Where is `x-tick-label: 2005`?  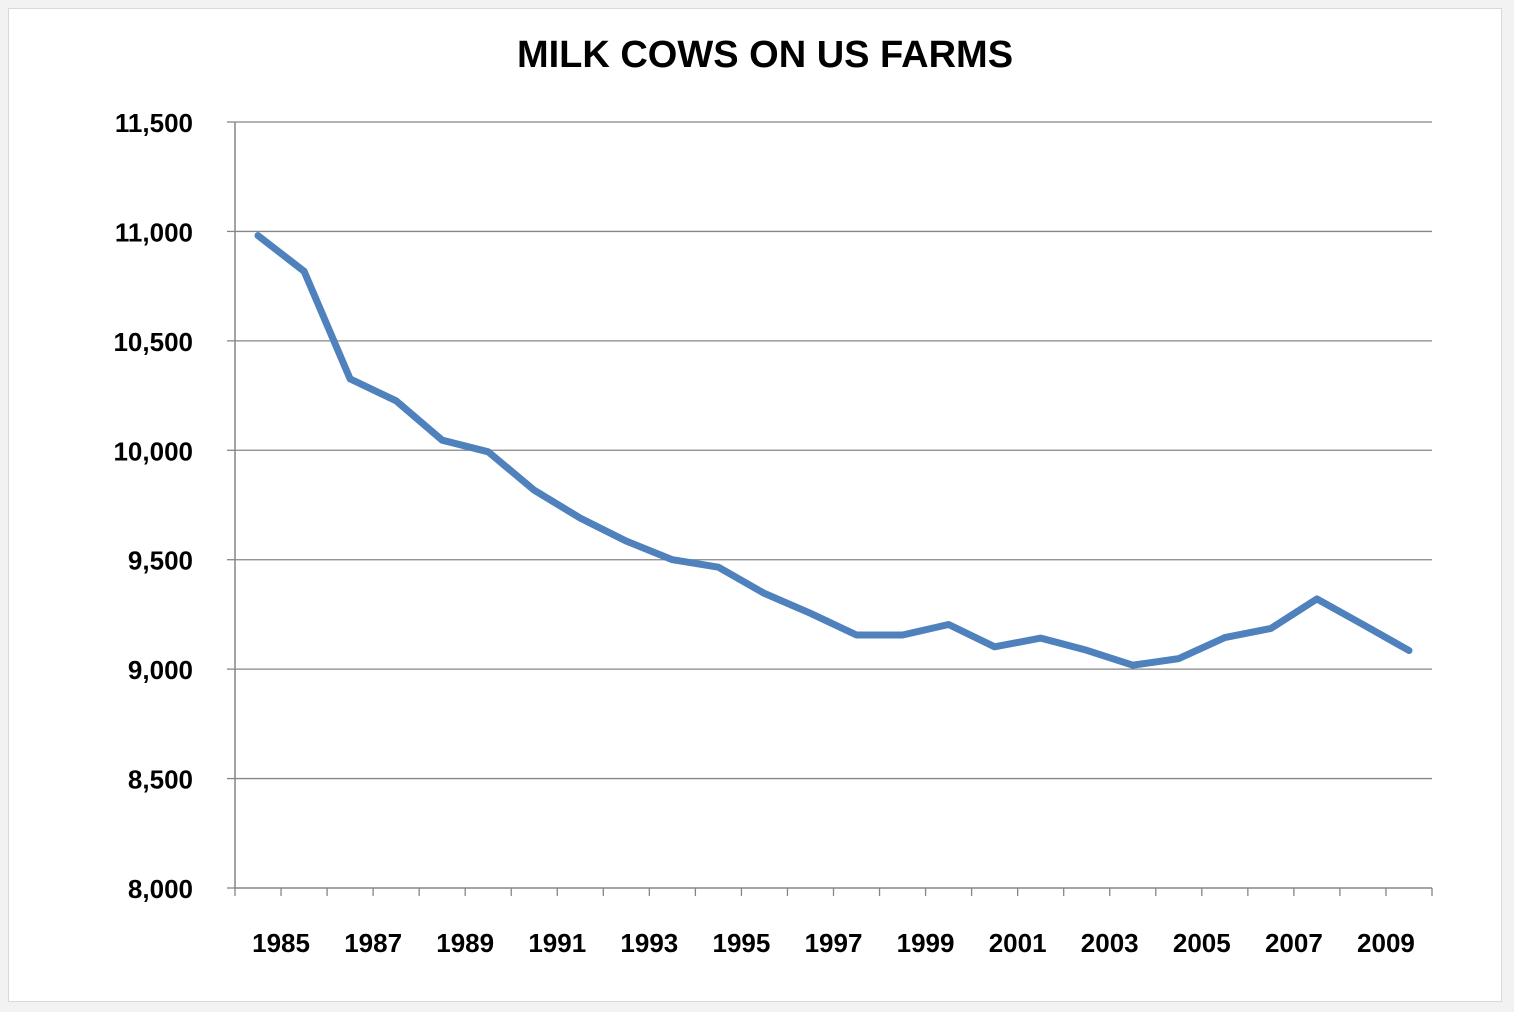 x-tick-label: 2005 is located at coordinates (1202, 943).